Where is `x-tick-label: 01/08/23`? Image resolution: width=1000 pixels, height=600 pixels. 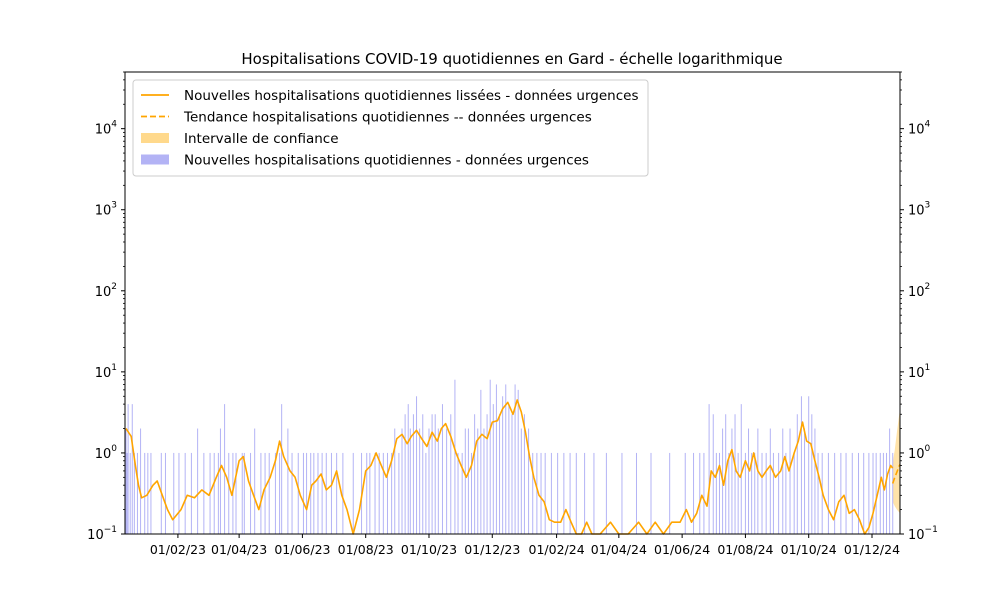
x-tick-label: 01/08/23 is located at coordinates (366, 549).